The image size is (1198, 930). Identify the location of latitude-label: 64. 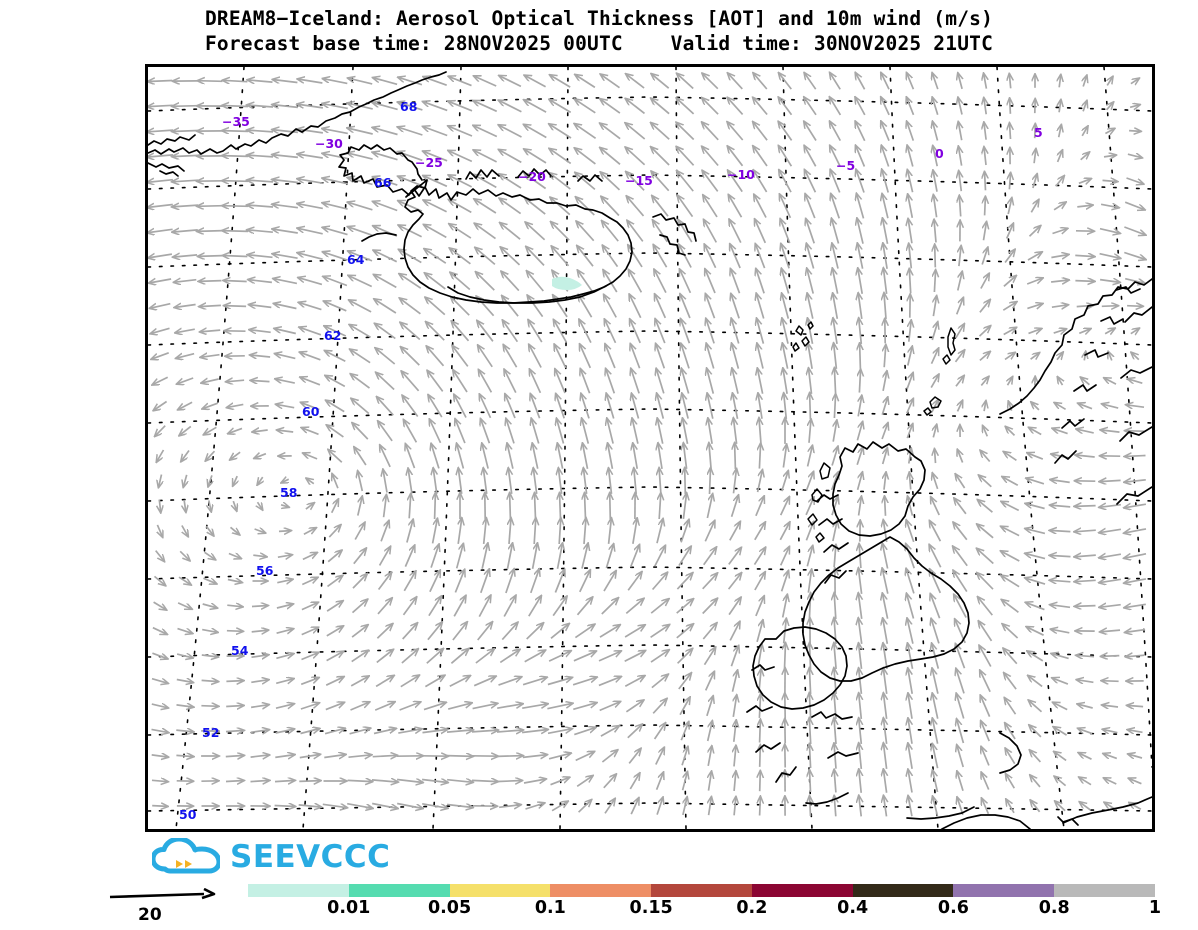
(356, 259).